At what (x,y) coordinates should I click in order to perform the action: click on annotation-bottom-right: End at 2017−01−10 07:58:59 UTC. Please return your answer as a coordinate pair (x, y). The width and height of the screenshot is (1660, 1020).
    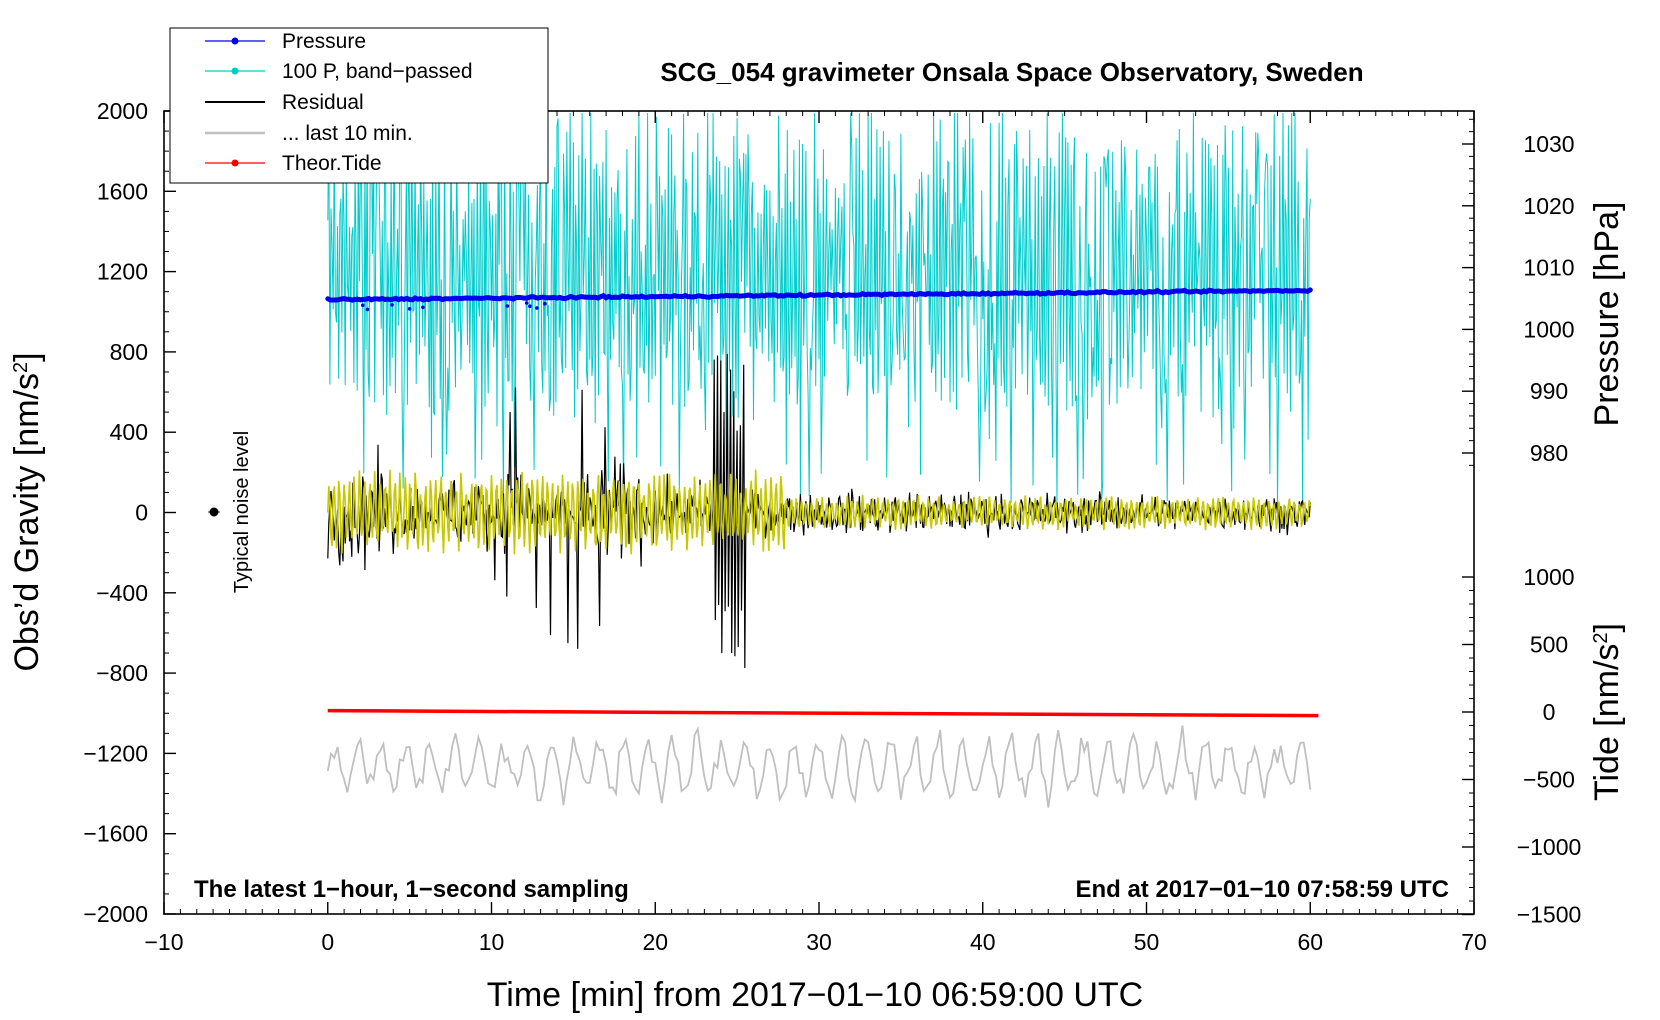
    Looking at the image, I should click on (1262, 889).